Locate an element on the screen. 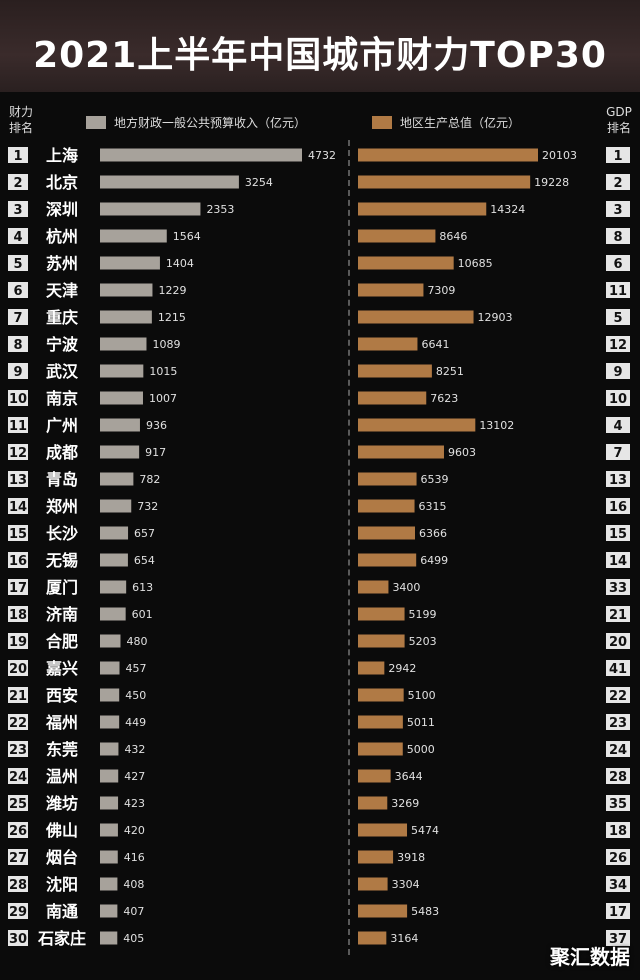 The height and width of the screenshot is (980, 640). gdp-rank-label: 37 is located at coordinates (618, 939).